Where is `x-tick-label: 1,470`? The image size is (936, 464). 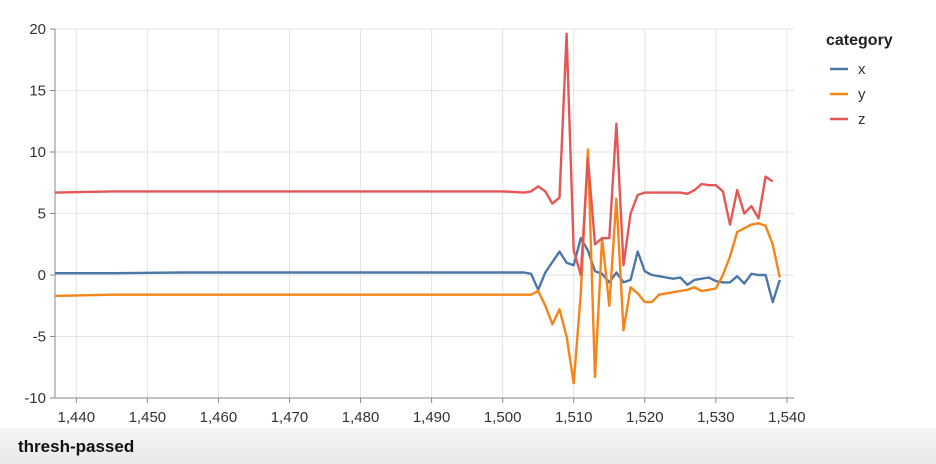
x-tick-label: 1,470 is located at coordinates (290, 417).